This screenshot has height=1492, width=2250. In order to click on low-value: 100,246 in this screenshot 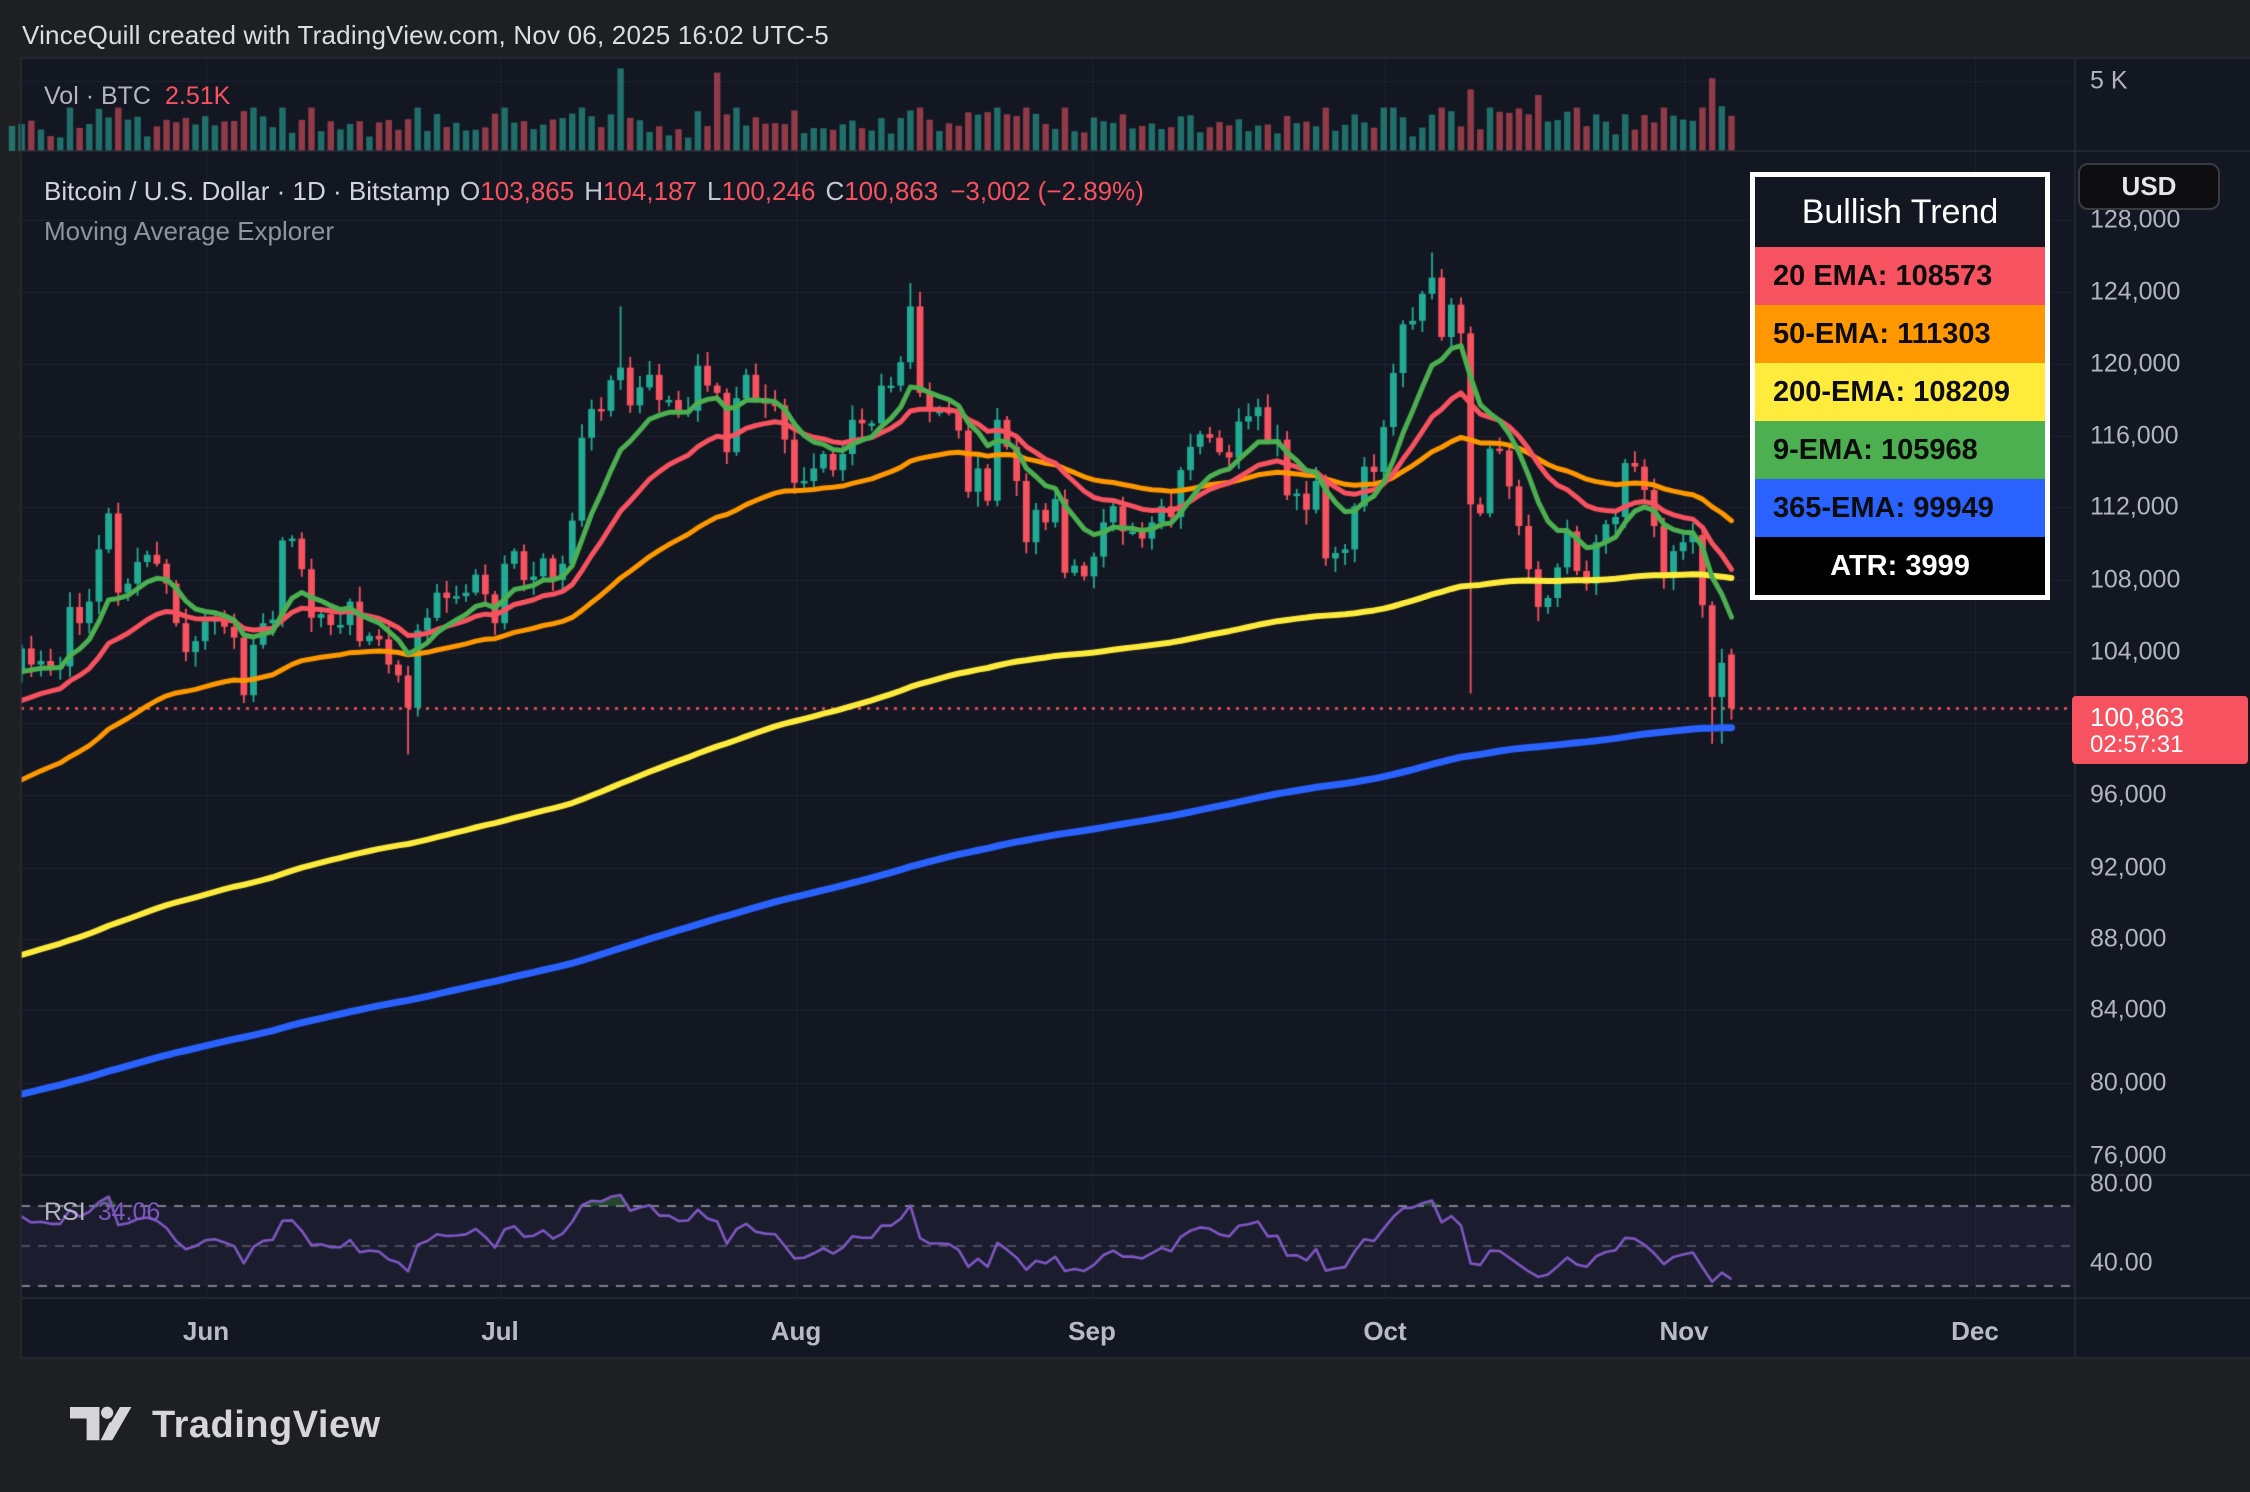, I will do `click(768, 191)`.